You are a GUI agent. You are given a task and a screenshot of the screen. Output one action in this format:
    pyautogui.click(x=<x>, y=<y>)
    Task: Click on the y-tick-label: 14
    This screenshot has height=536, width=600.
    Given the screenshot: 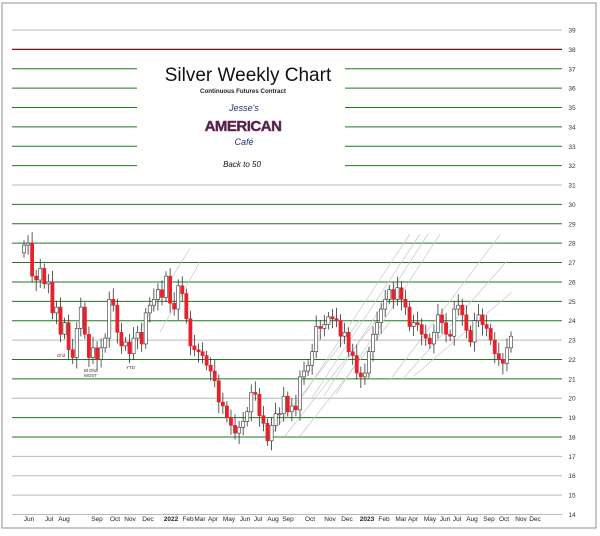 What is the action you would take?
    pyautogui.click(x=572, y=515)
    